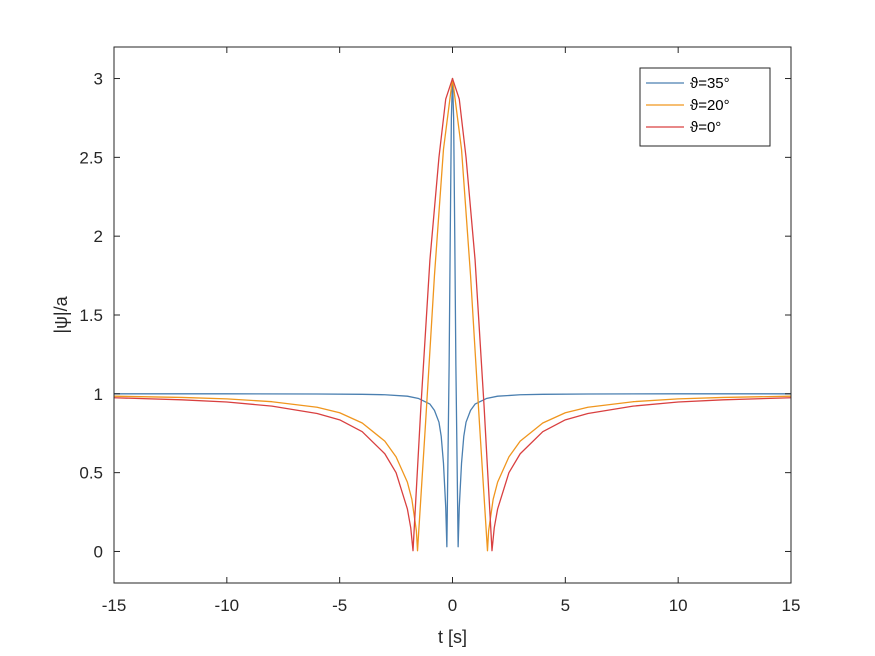  What do you see at coordinates (91, 157) in the screenshot?
I see `y-tick-label: 2.5` at bounding box center [91, 157].